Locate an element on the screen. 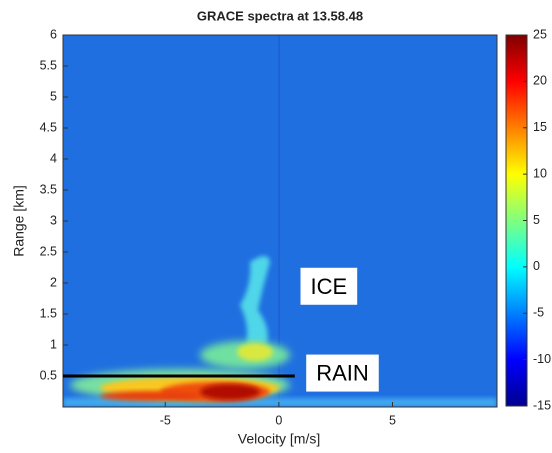 The image size is (552, 453). annotation-text: RAIN is located at coordinates (342, 373).